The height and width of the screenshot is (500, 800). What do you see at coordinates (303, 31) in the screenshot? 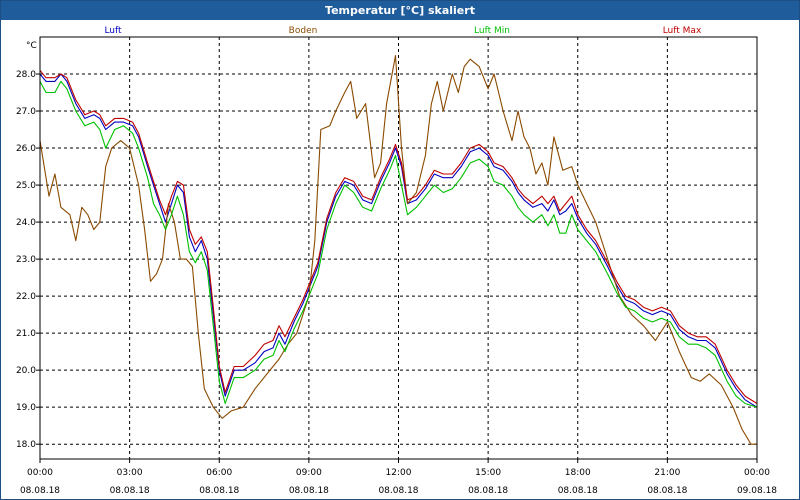
I see `legend-item: Boden` at bounding box center [303, 31].